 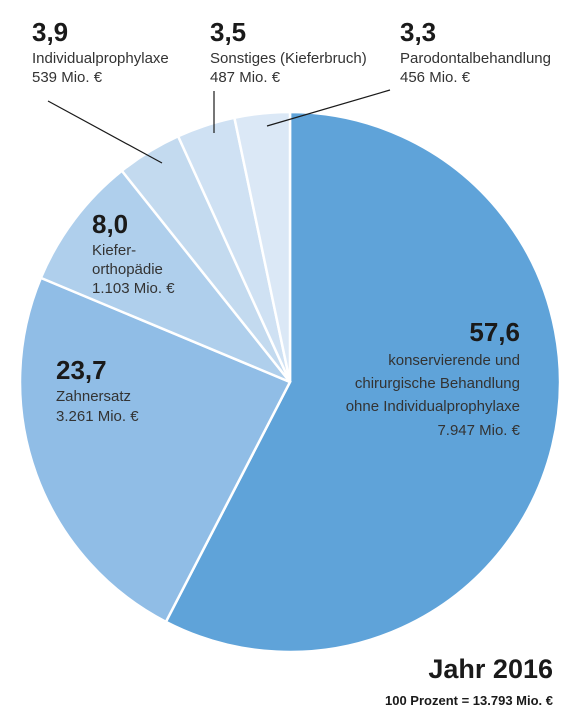 I want to click on chart-subtitle: 100 Prozent = 13.793 Mio. €, so click(x=469, y=700).